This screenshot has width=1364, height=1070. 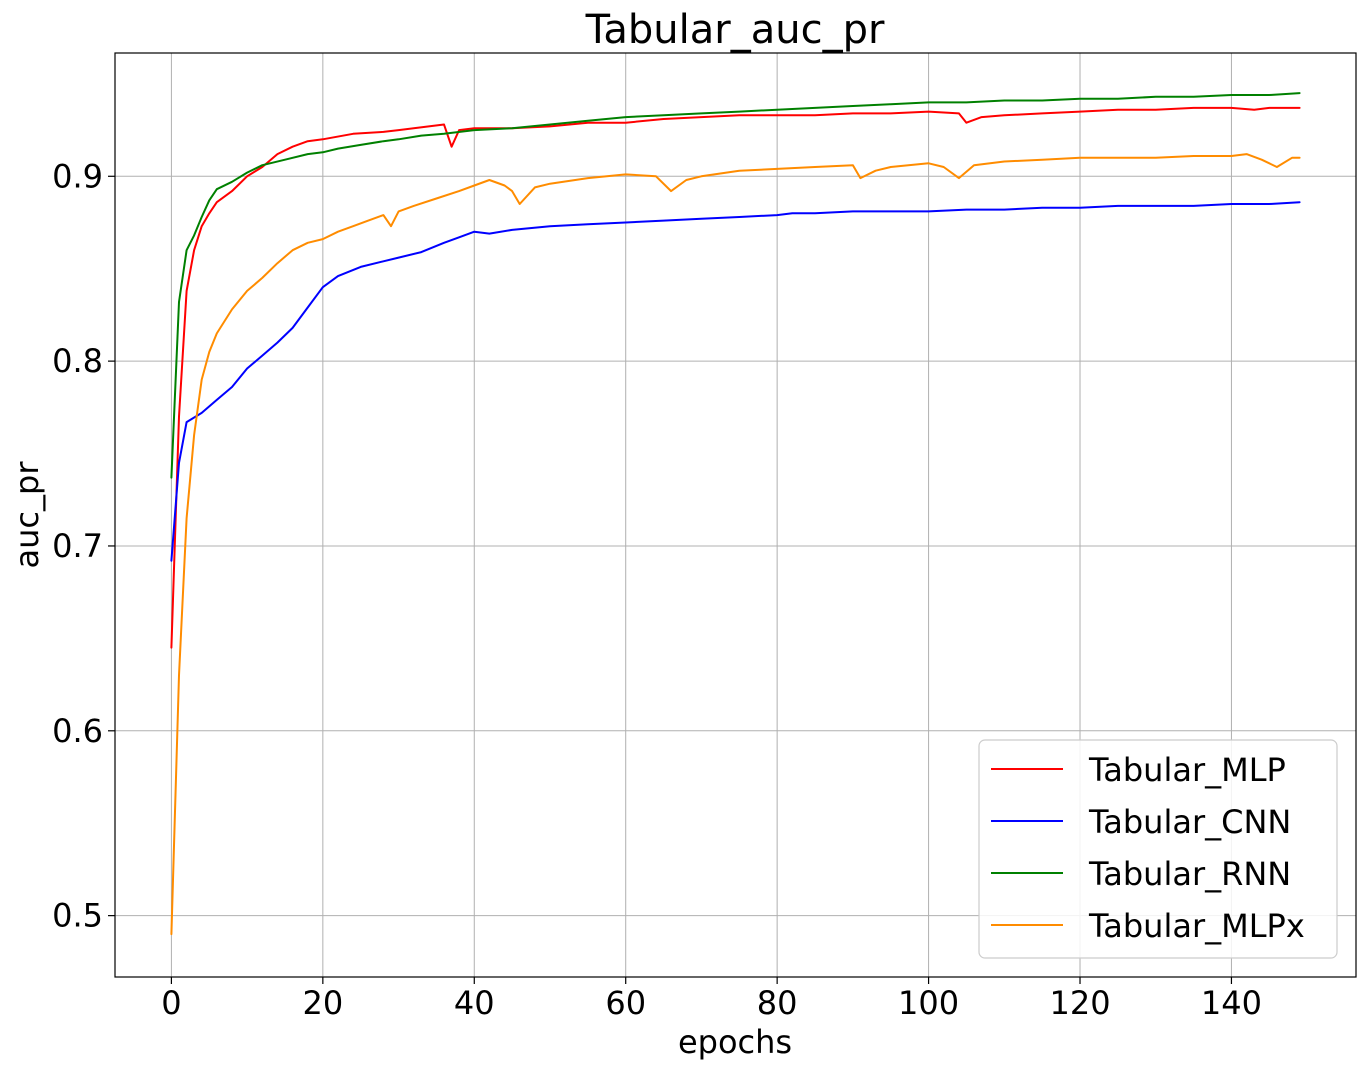 I want to click on y-axis-label: auc_pr, so click(x=27, y=515).